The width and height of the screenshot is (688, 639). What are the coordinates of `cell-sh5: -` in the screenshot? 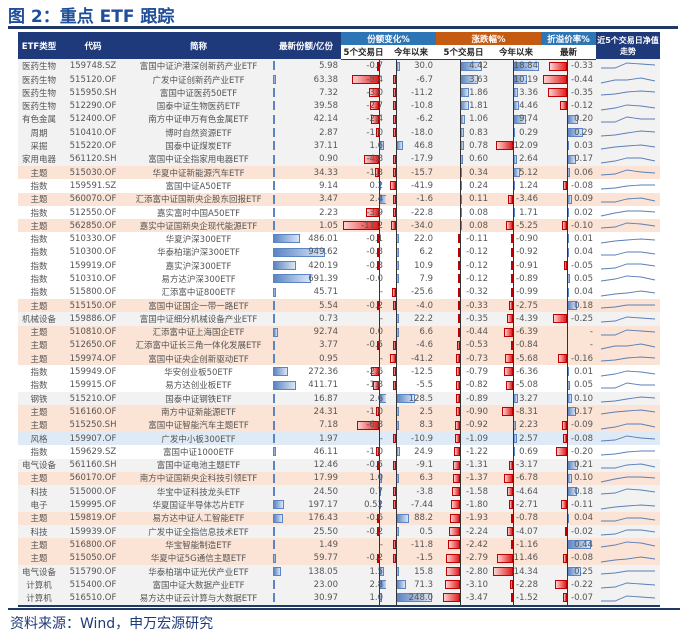 It's located at (363, 319).